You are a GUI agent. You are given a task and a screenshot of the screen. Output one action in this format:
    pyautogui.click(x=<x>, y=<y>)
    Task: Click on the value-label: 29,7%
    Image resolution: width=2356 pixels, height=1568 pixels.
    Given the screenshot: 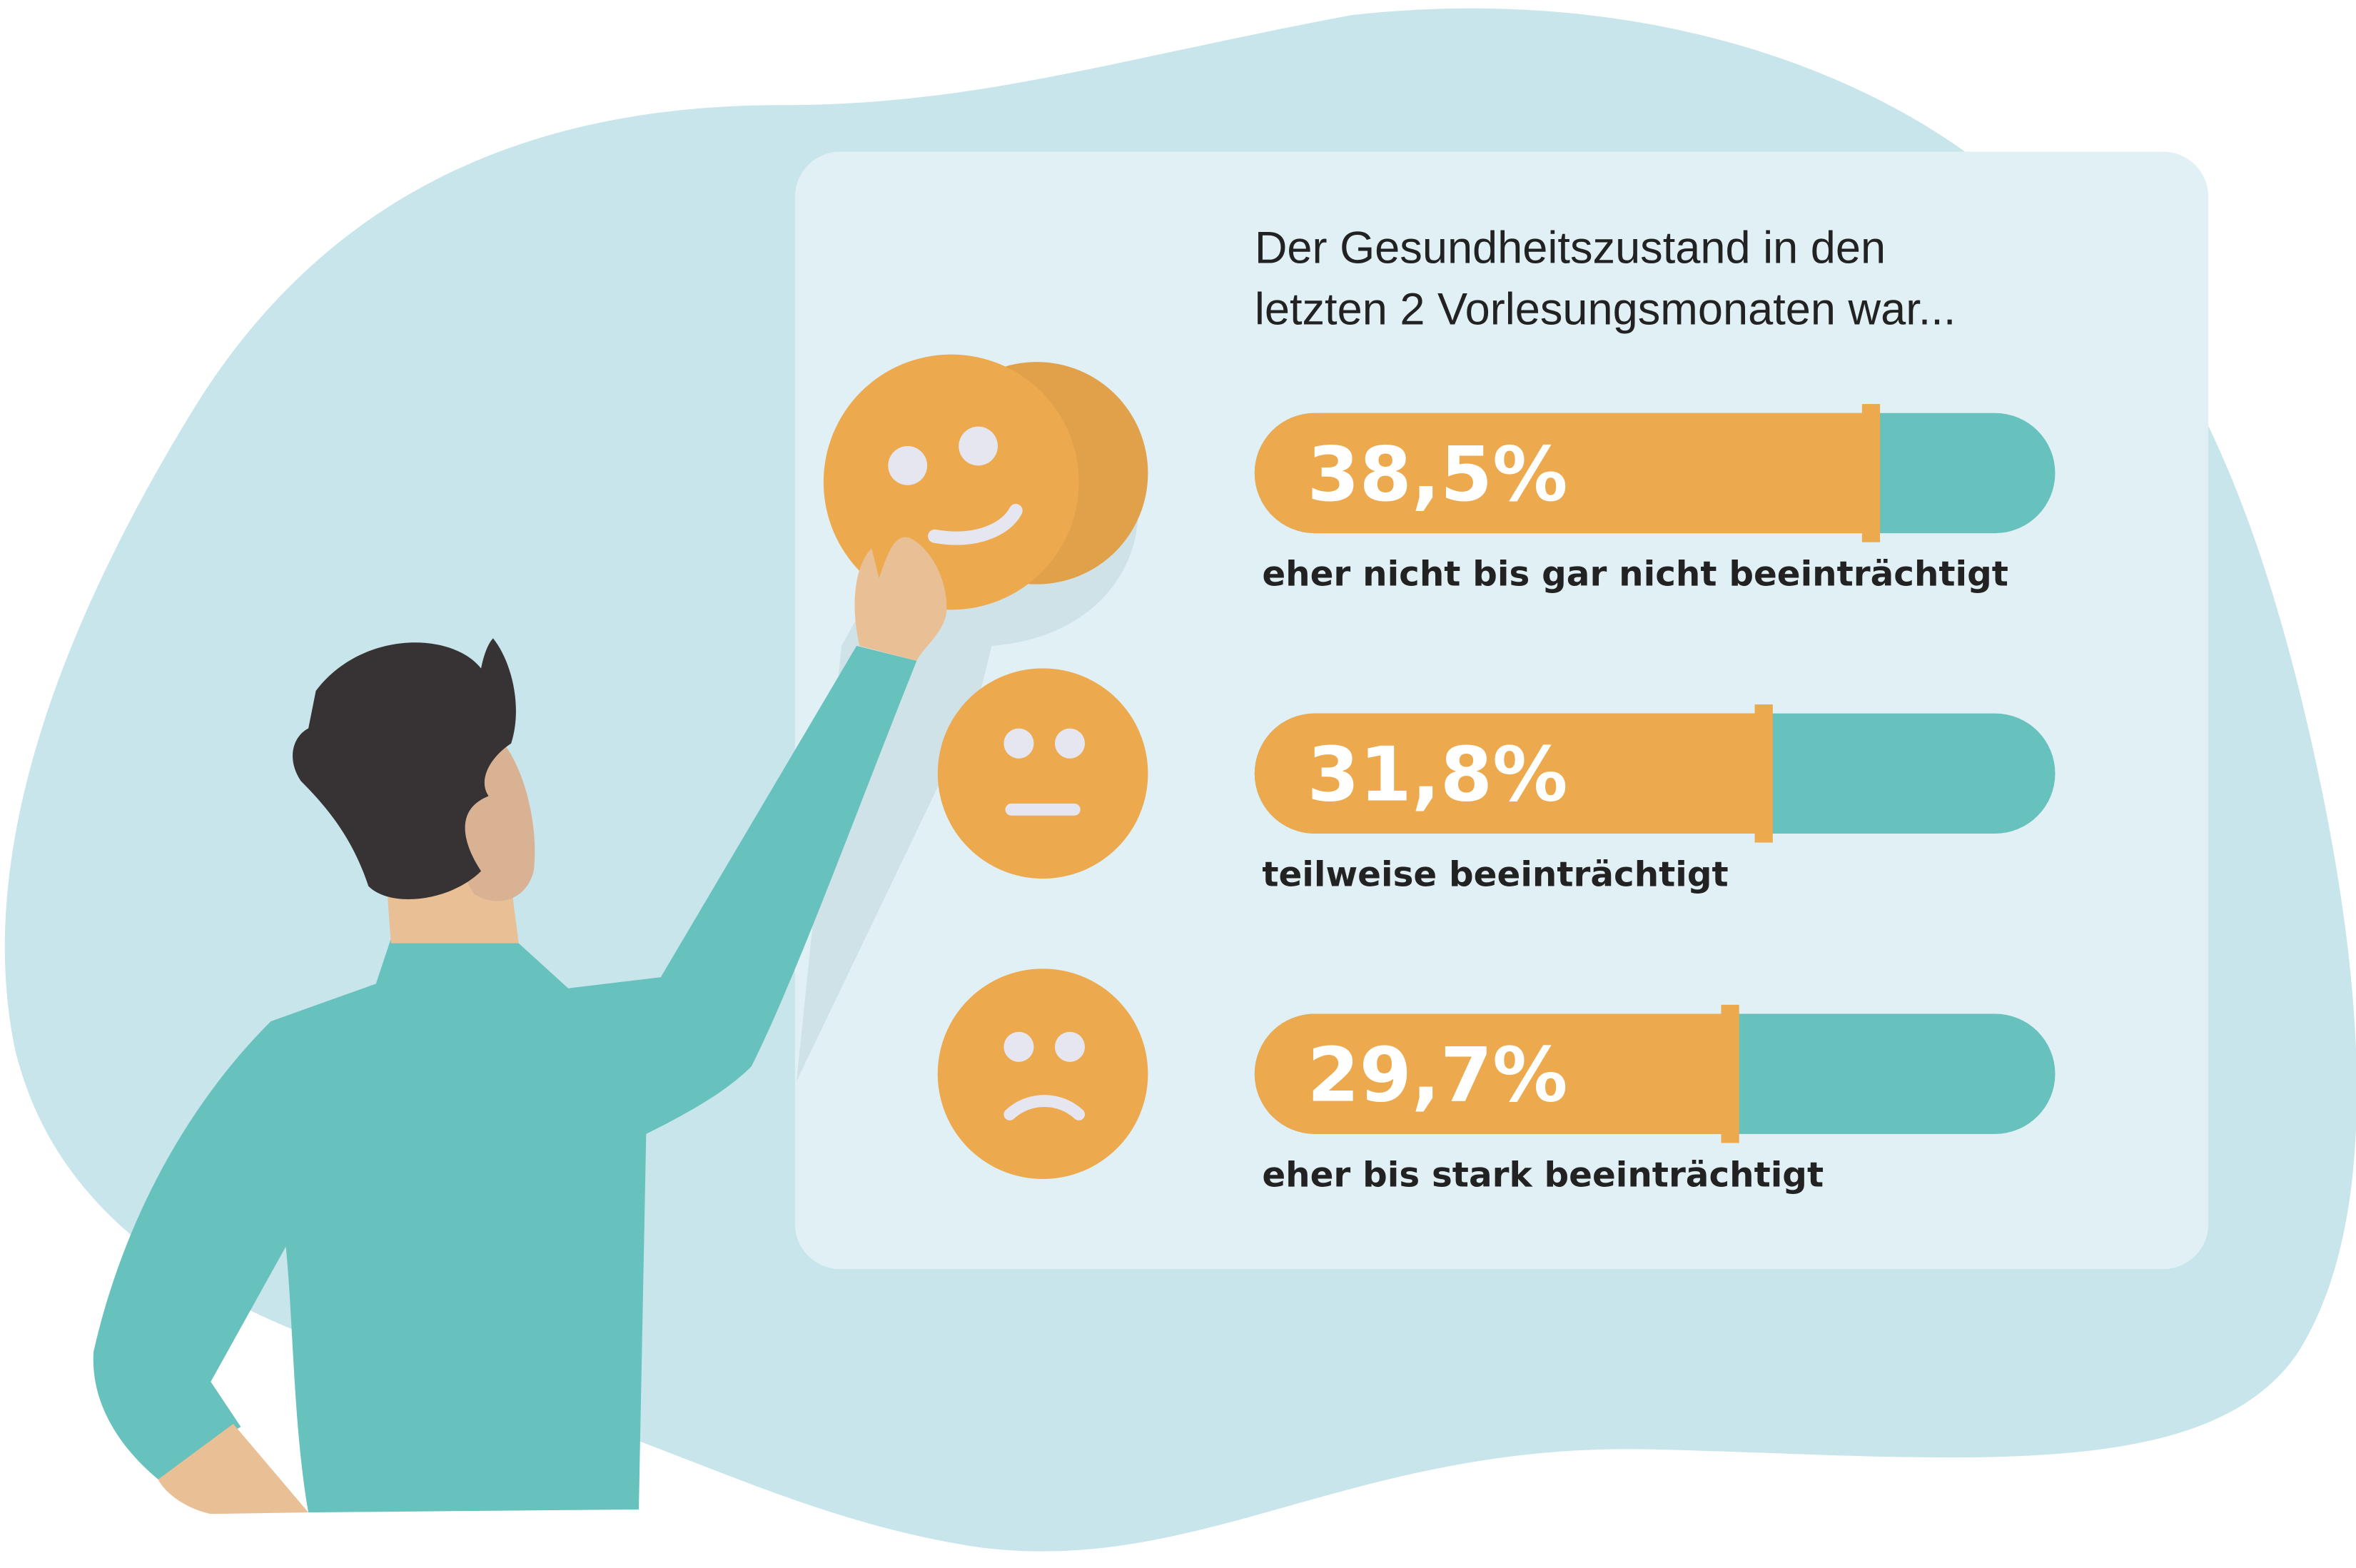 What is the action you would take?
    pyautogui.click(x=1437, y=1075)
    